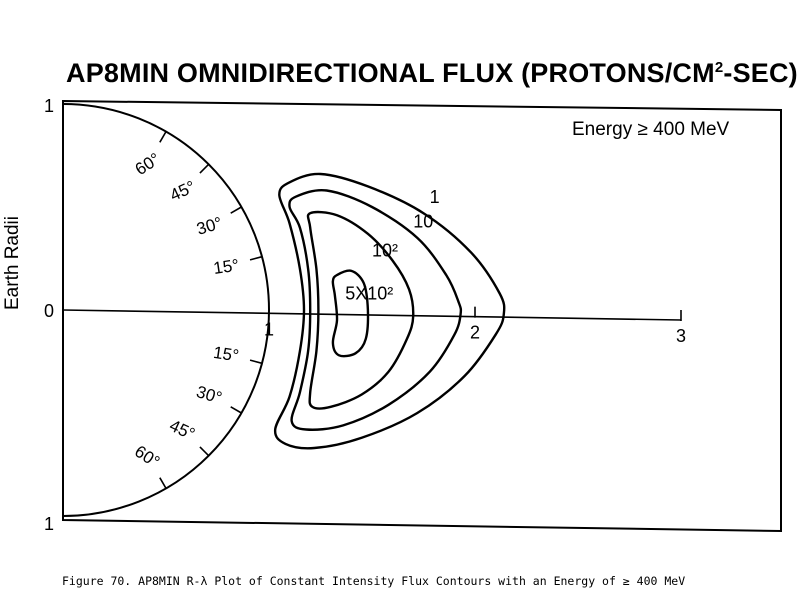 The width and height of the screenshot is (800, 597). What do you see at coordinates (148, 164) in the screenshot?
I see `lat-label-60: 60°` at bounding box center [148, 164].